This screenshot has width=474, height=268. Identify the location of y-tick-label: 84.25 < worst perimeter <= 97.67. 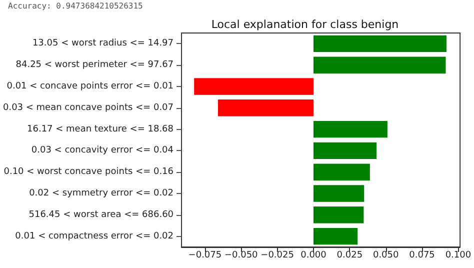
(95, 65).